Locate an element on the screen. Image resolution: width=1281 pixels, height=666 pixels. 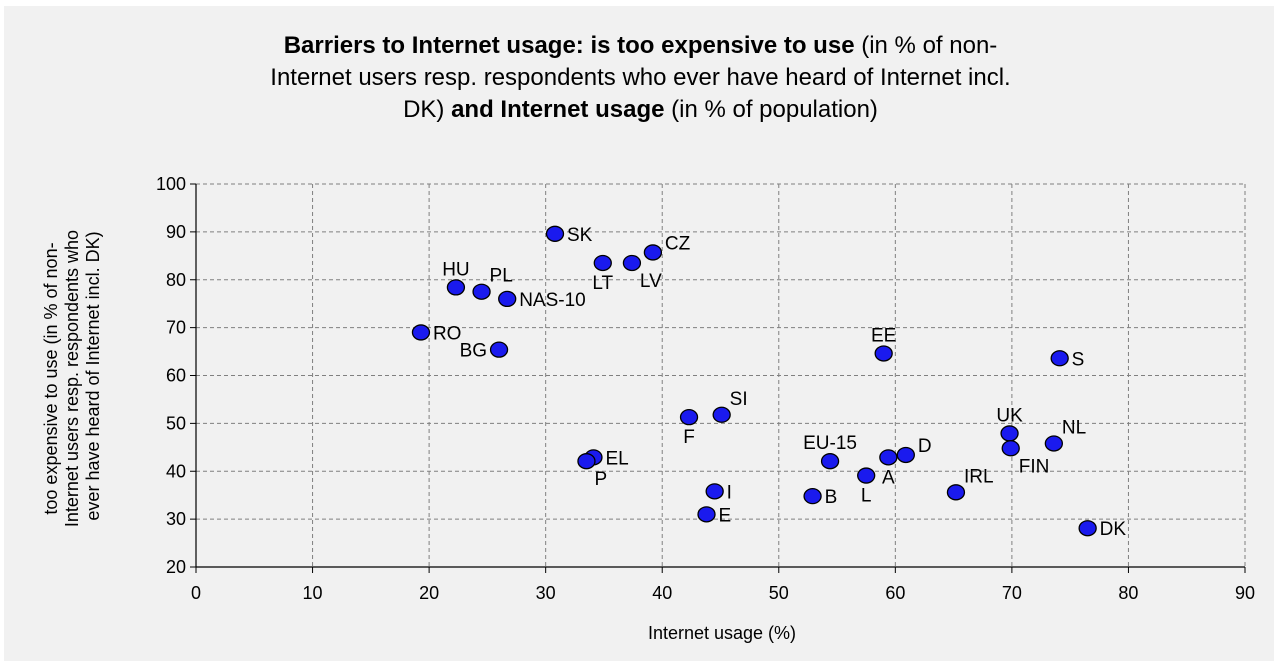
x-tick-label: 90 is located at coordinates (1245, 593).